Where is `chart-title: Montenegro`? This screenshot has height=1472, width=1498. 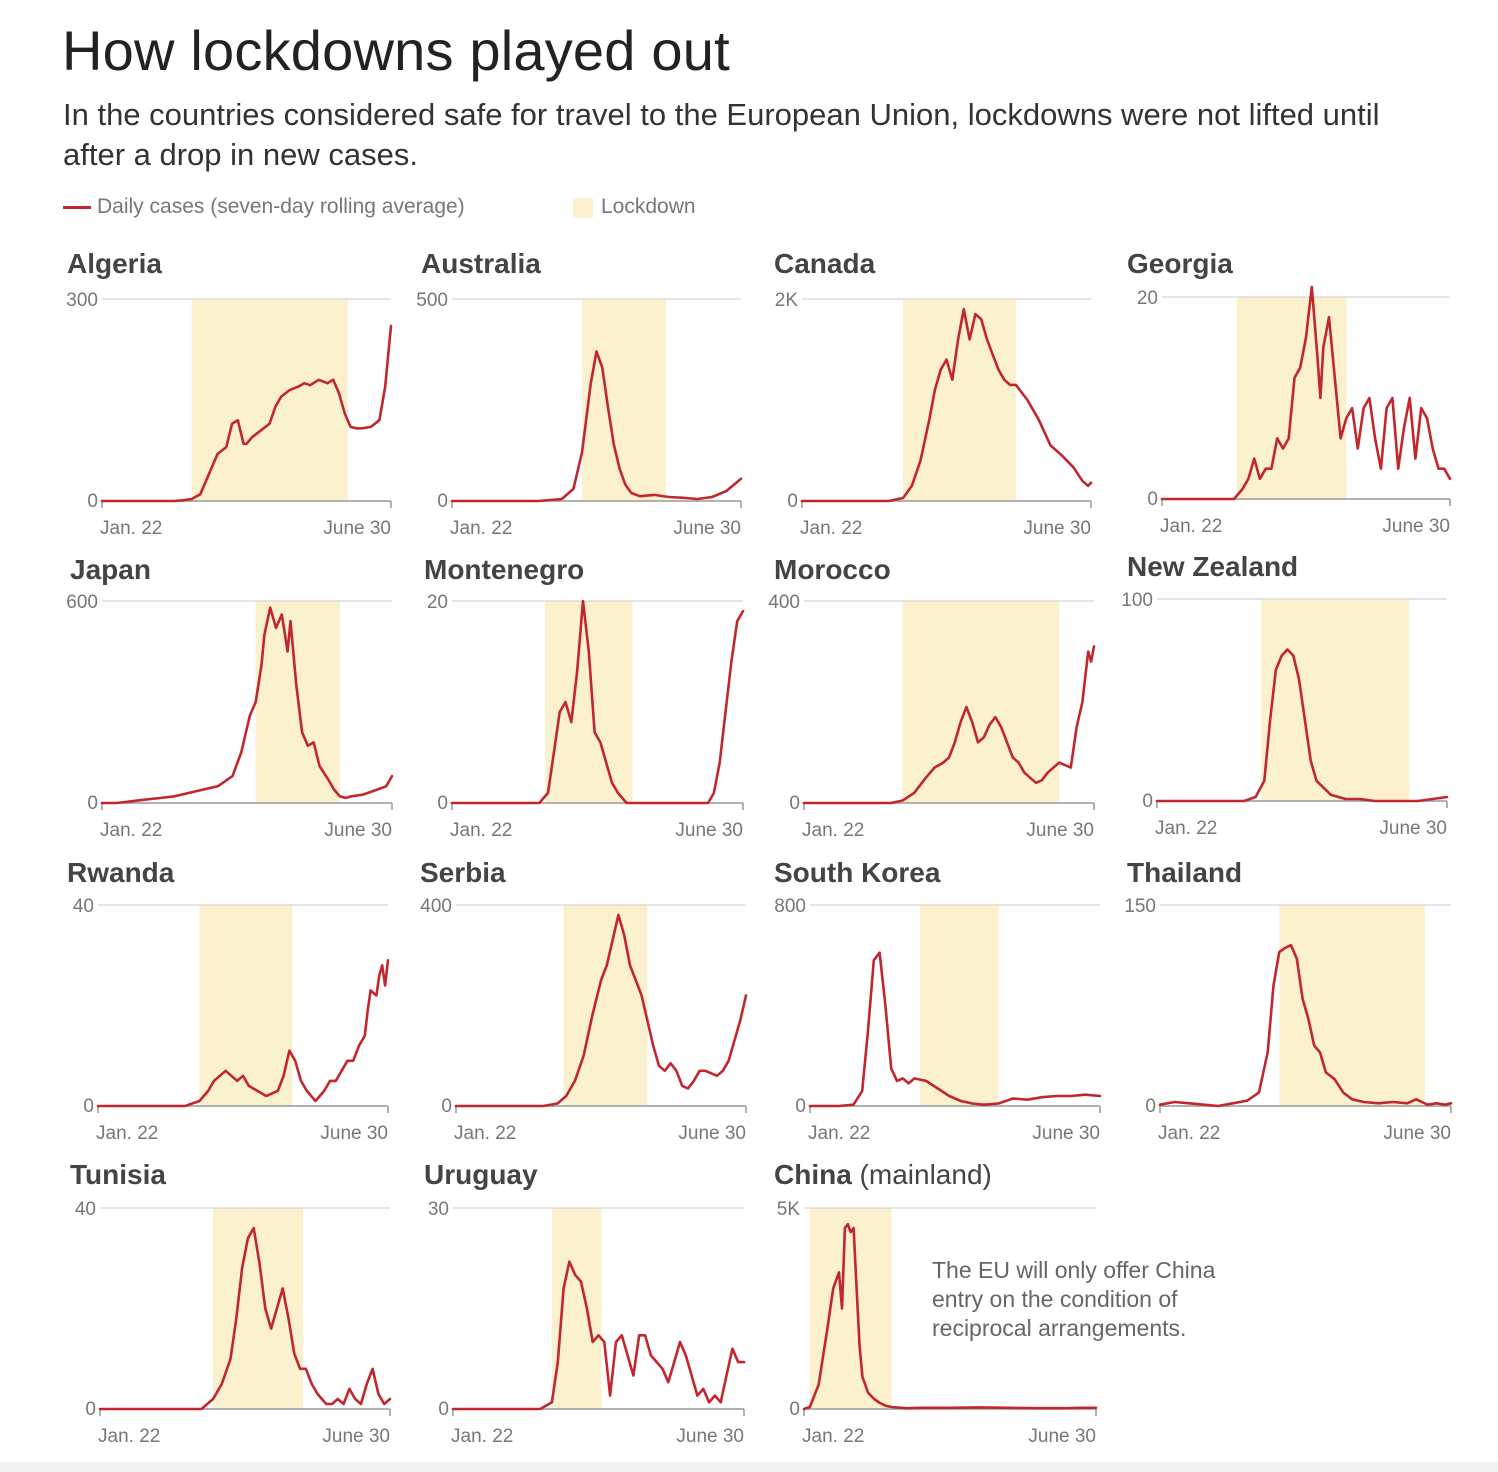 chart-title: Montenegro is located at coordinates (504, 570).